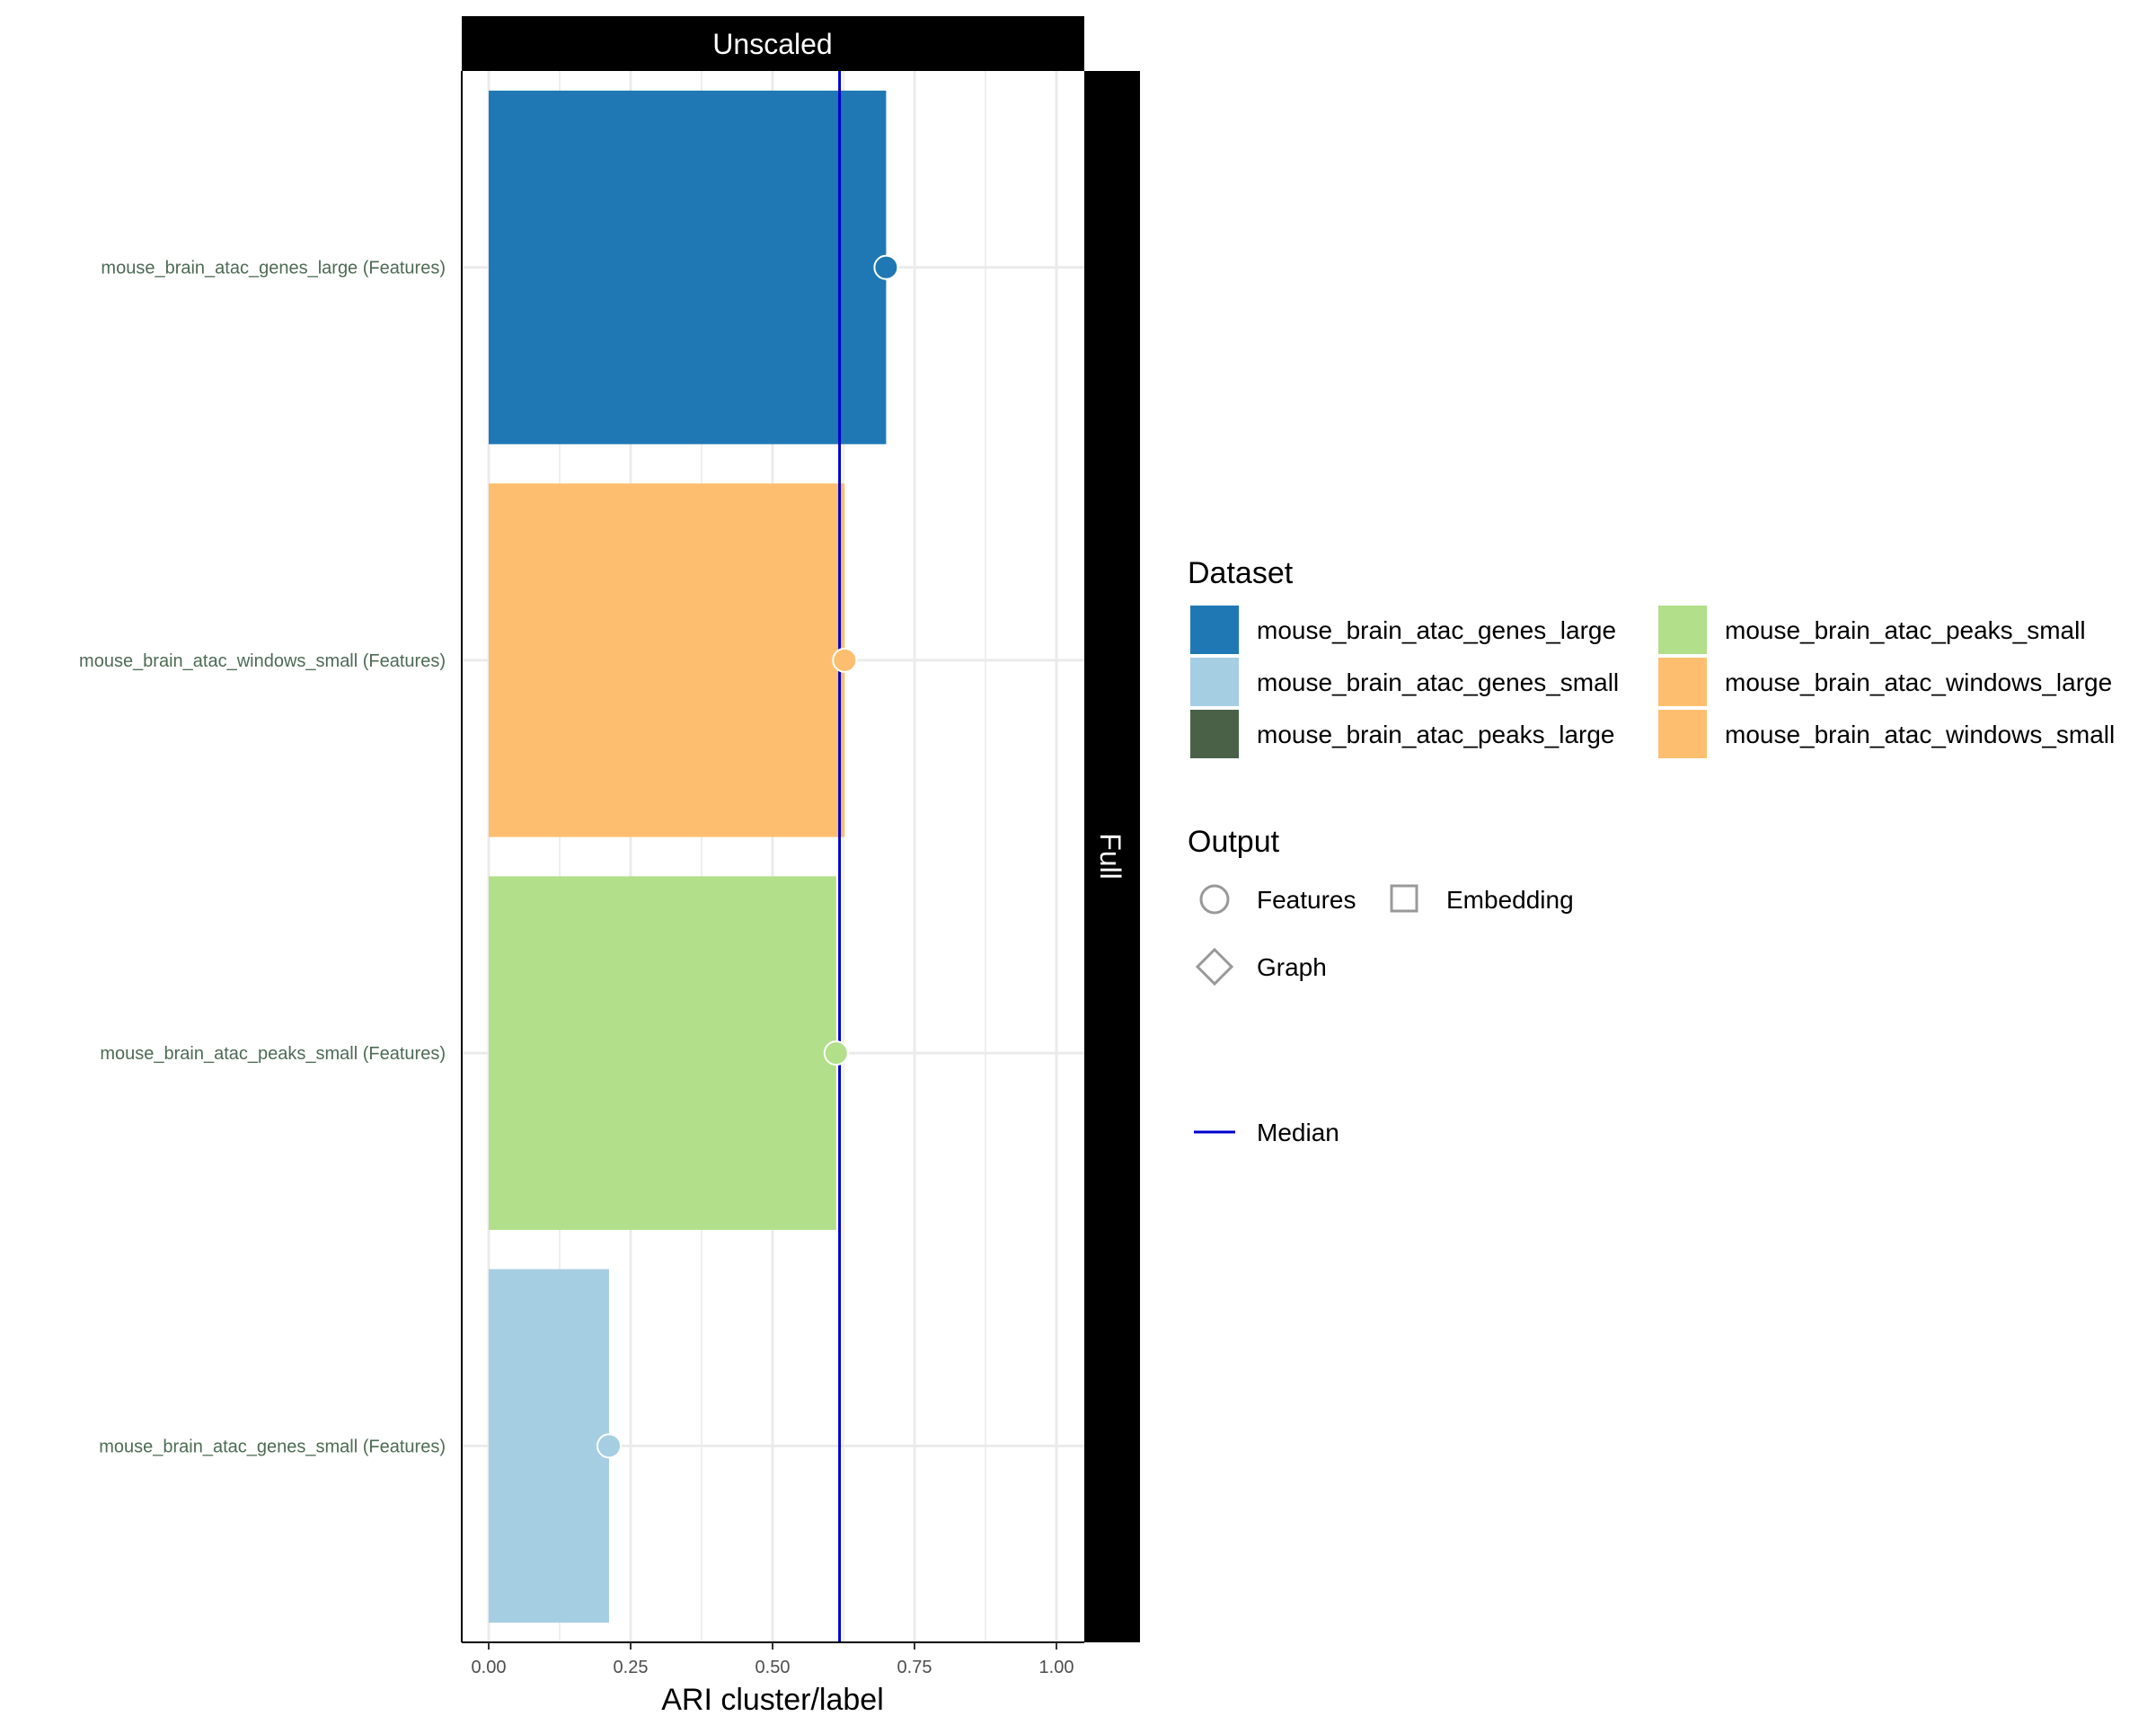 This screenshot has width=2156, height=1725. I want to click on facet-strip-right, so click(1112, 856).